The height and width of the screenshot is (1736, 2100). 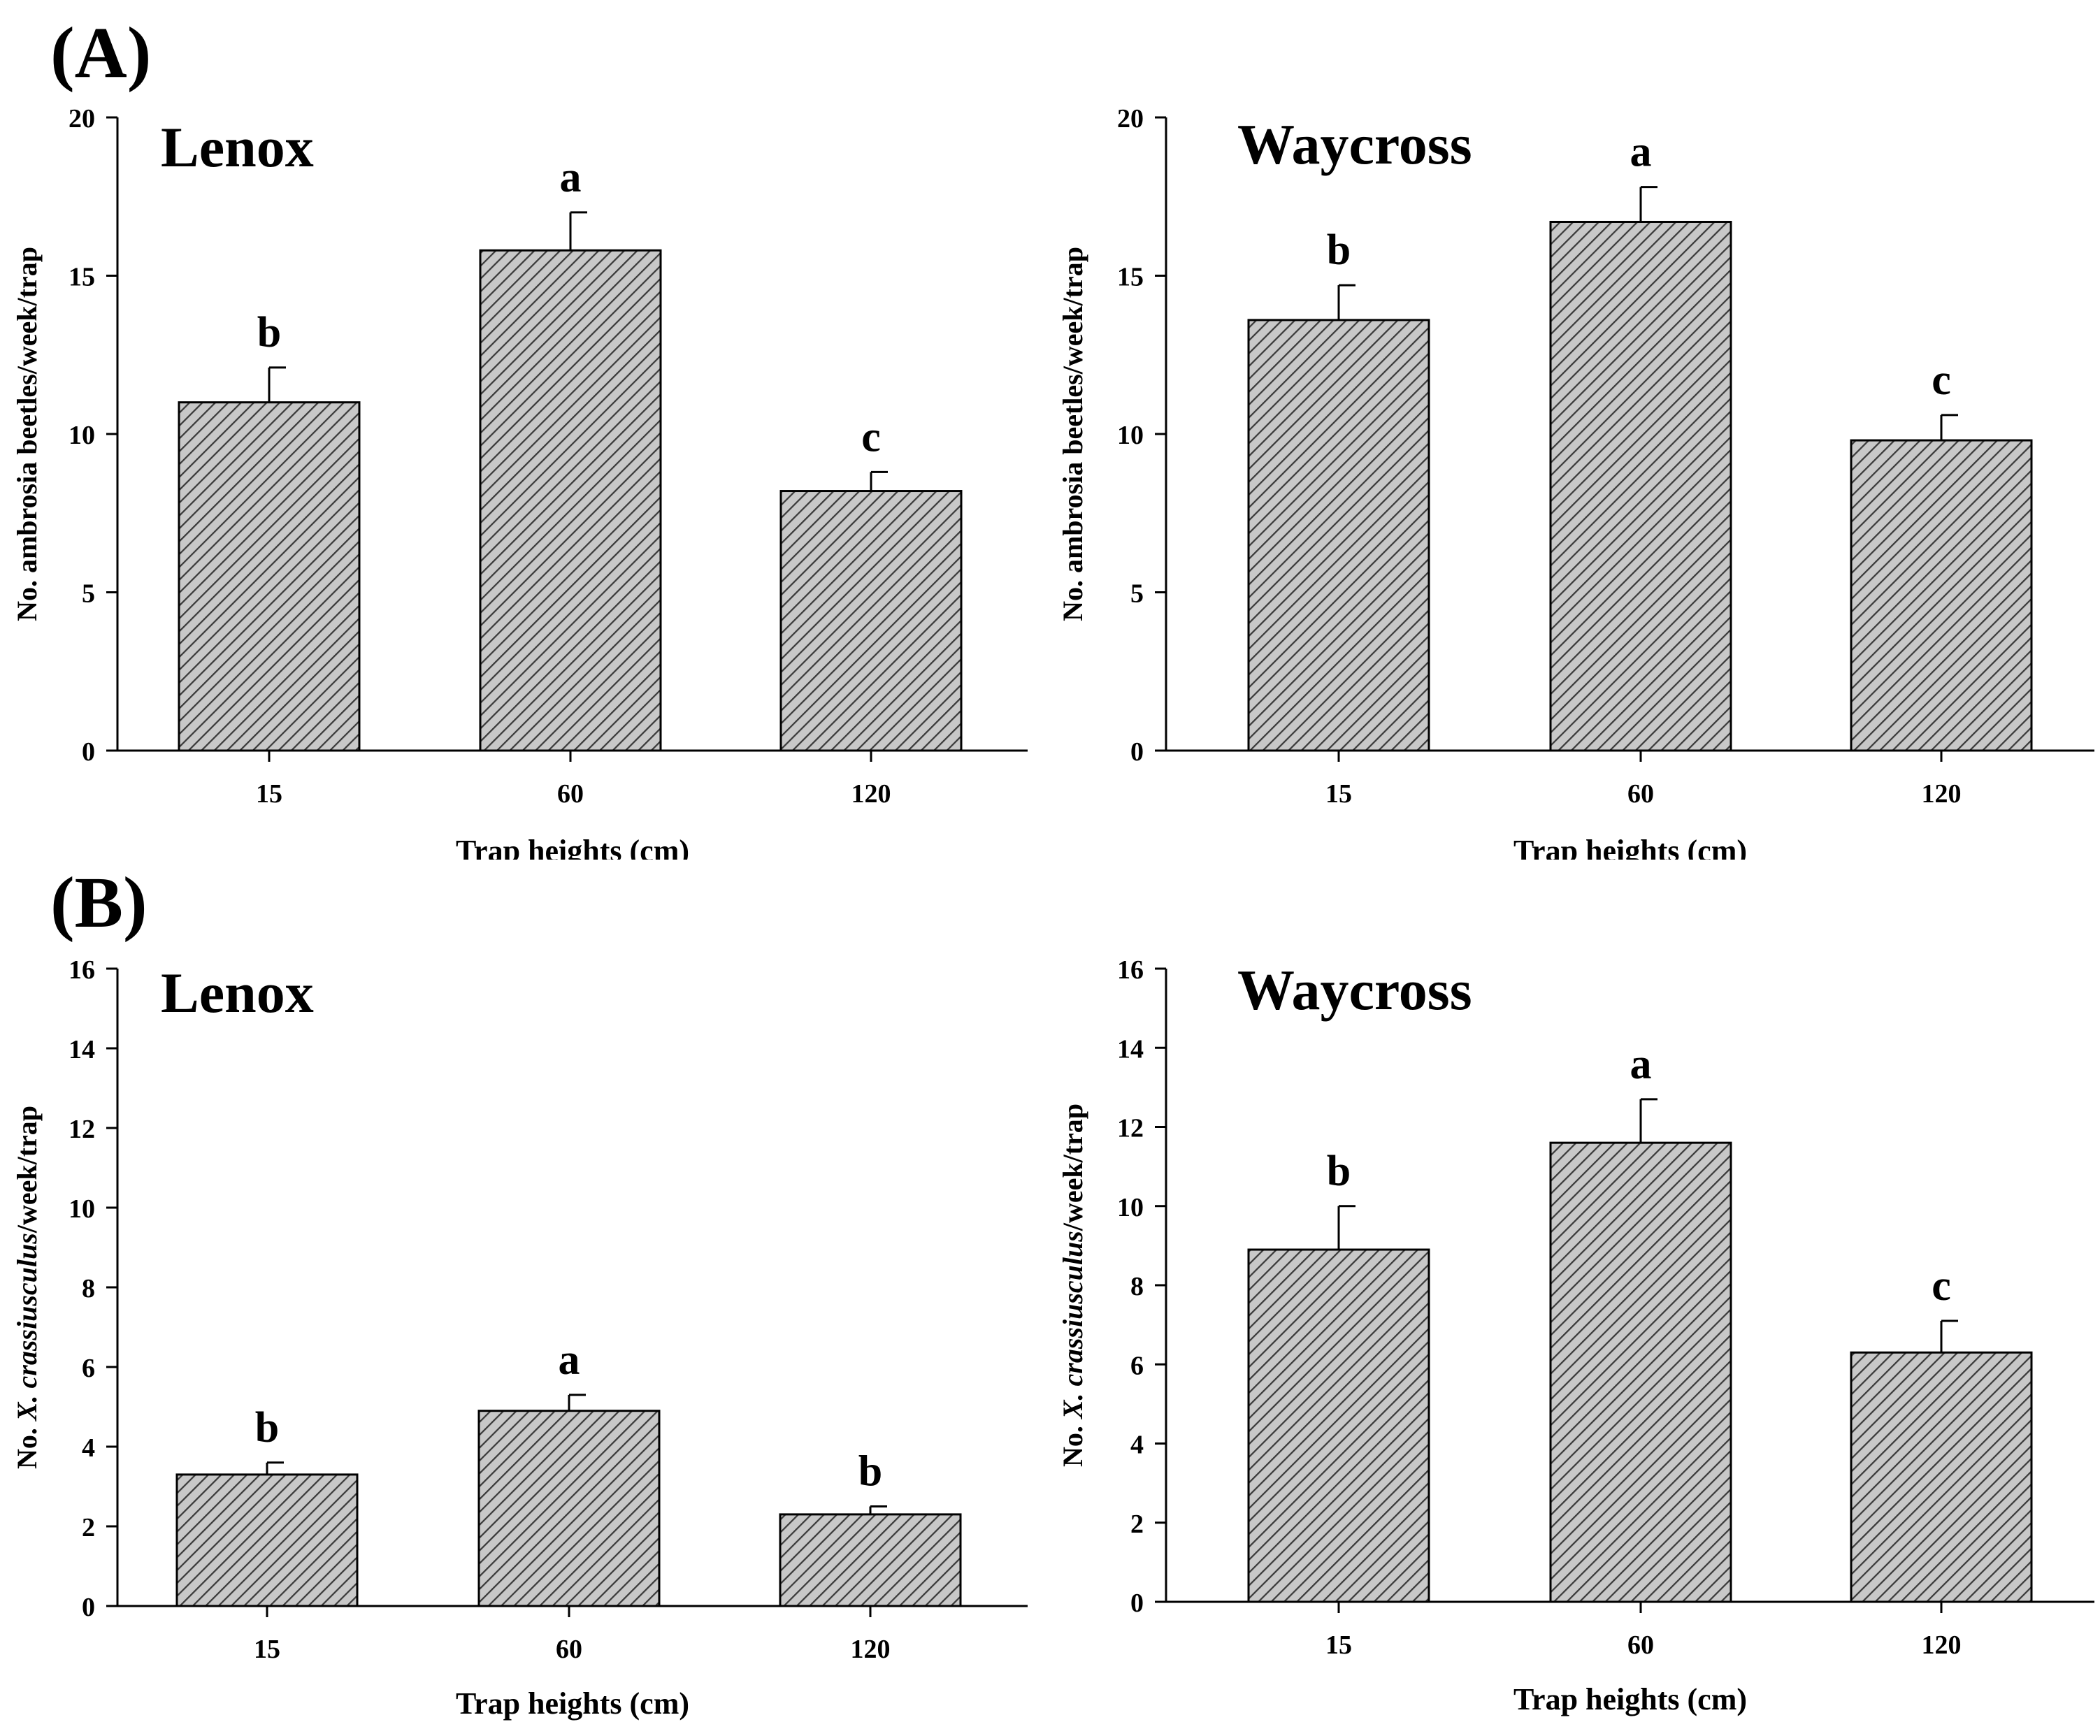 I want to click on panel-b-label: (B), so click(x=99, y=902).